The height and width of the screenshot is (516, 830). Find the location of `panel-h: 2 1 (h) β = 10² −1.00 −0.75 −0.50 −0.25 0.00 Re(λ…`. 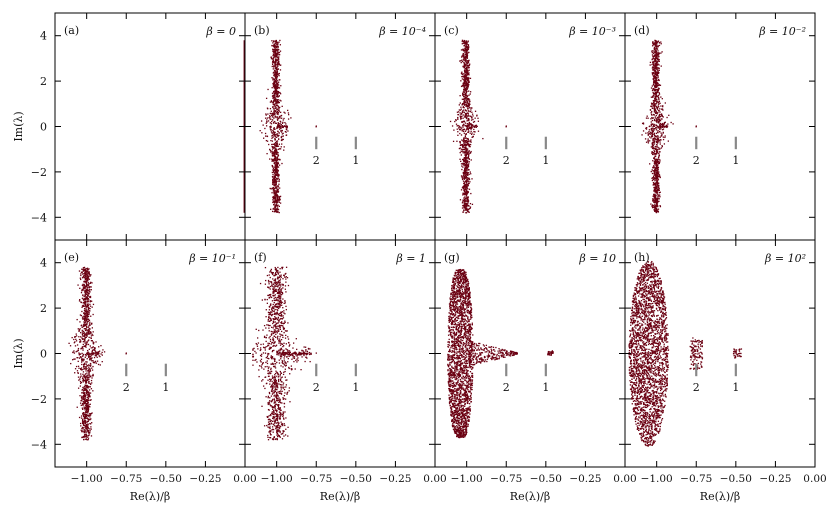

panel-h: 2 1 (h) β = 10² −1.00 −0.75 −0.50 −0.25 0.00 Re(λ… is located at coordinates (725, 371).